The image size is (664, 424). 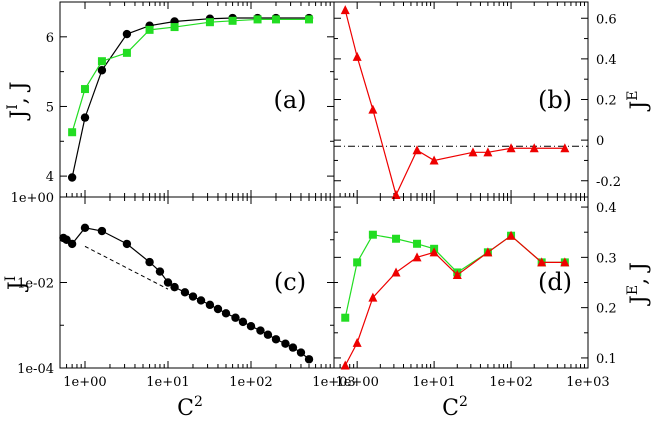 What do you see at coordinates (35, 284) in the screenshot?
I see `panel-c-ytick-label: 1e-02` at bounding box center [35, 284].